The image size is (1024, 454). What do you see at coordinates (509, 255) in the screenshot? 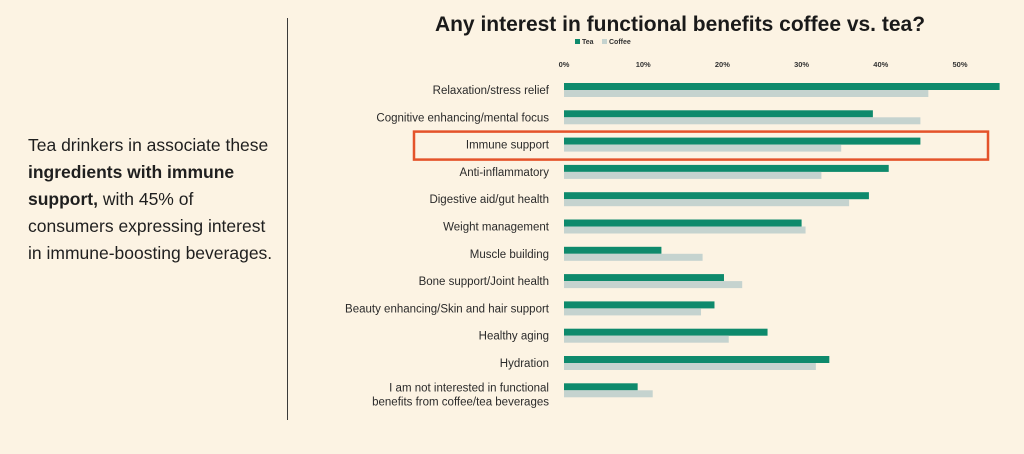
I see `category-label: Muscle building` at bounding box center [509, 255].